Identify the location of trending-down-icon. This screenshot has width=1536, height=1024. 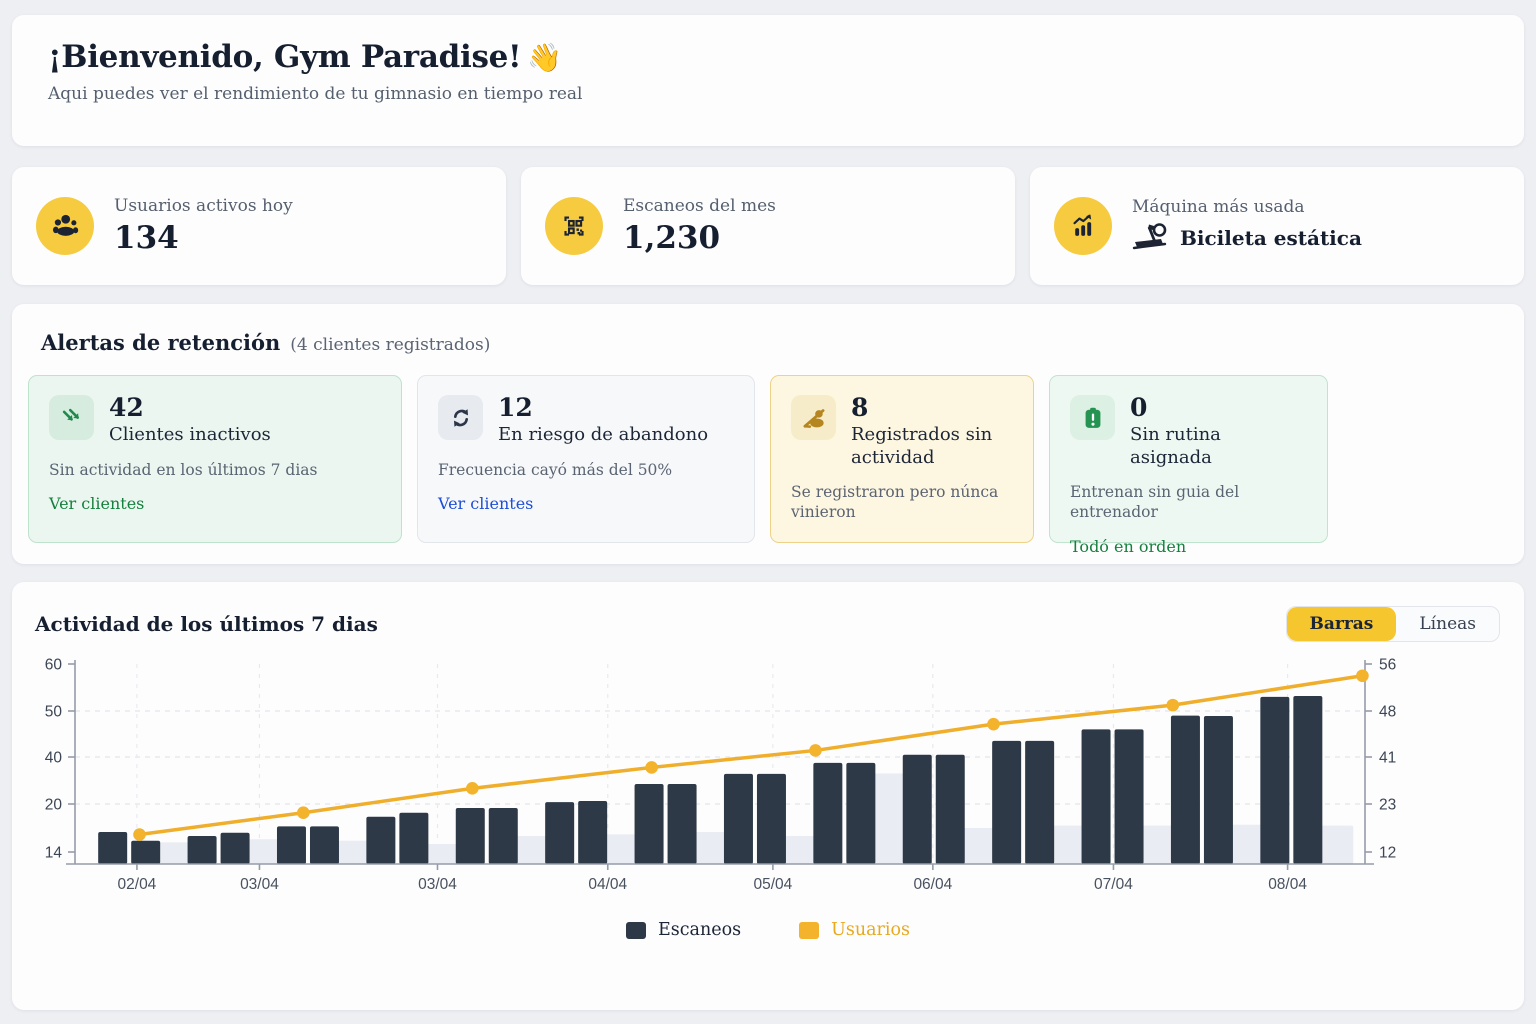
(71, 417).